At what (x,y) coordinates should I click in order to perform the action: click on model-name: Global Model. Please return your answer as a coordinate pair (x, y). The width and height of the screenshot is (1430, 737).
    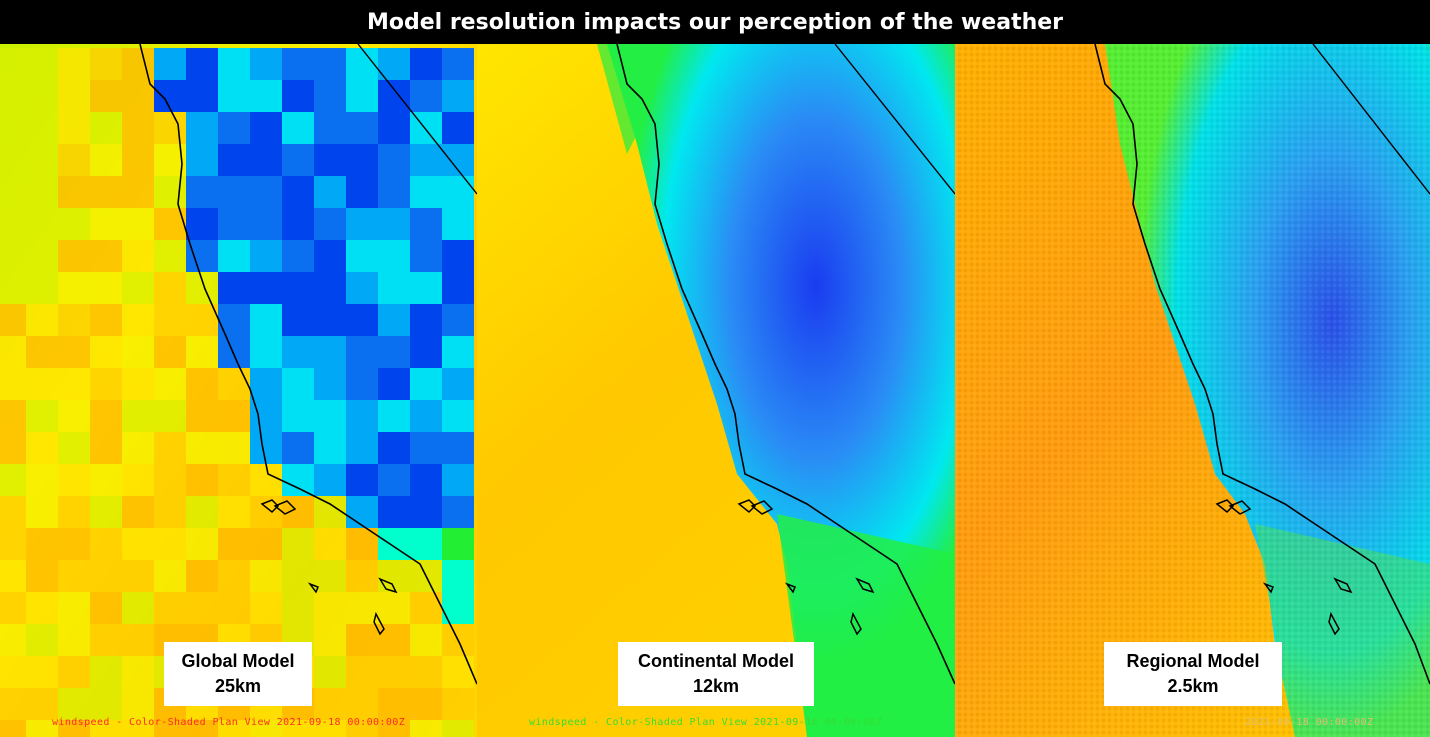
    Looking at the image, I should click on (238, 661).